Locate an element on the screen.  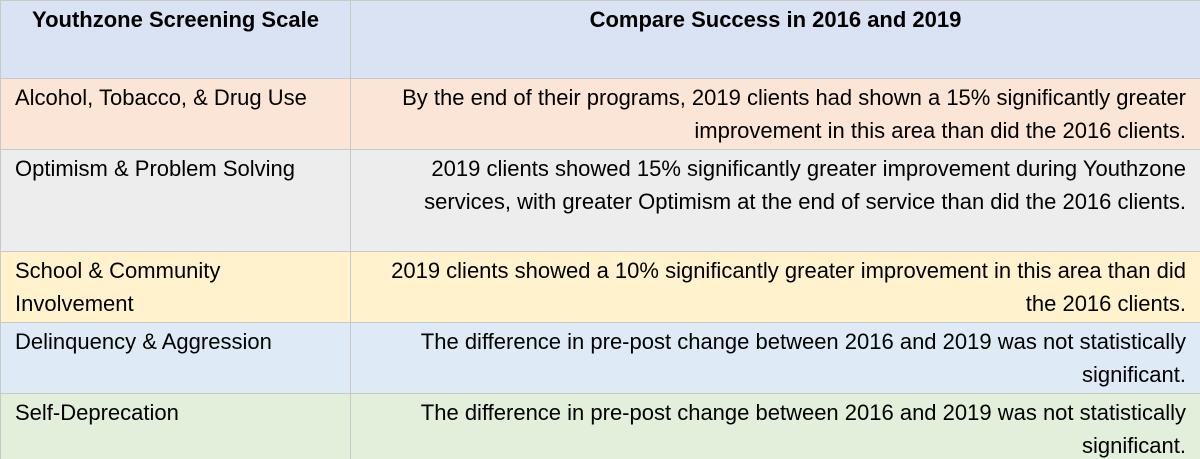
scale-cell: School & Community Involvement is located at coordinates (175, 287).